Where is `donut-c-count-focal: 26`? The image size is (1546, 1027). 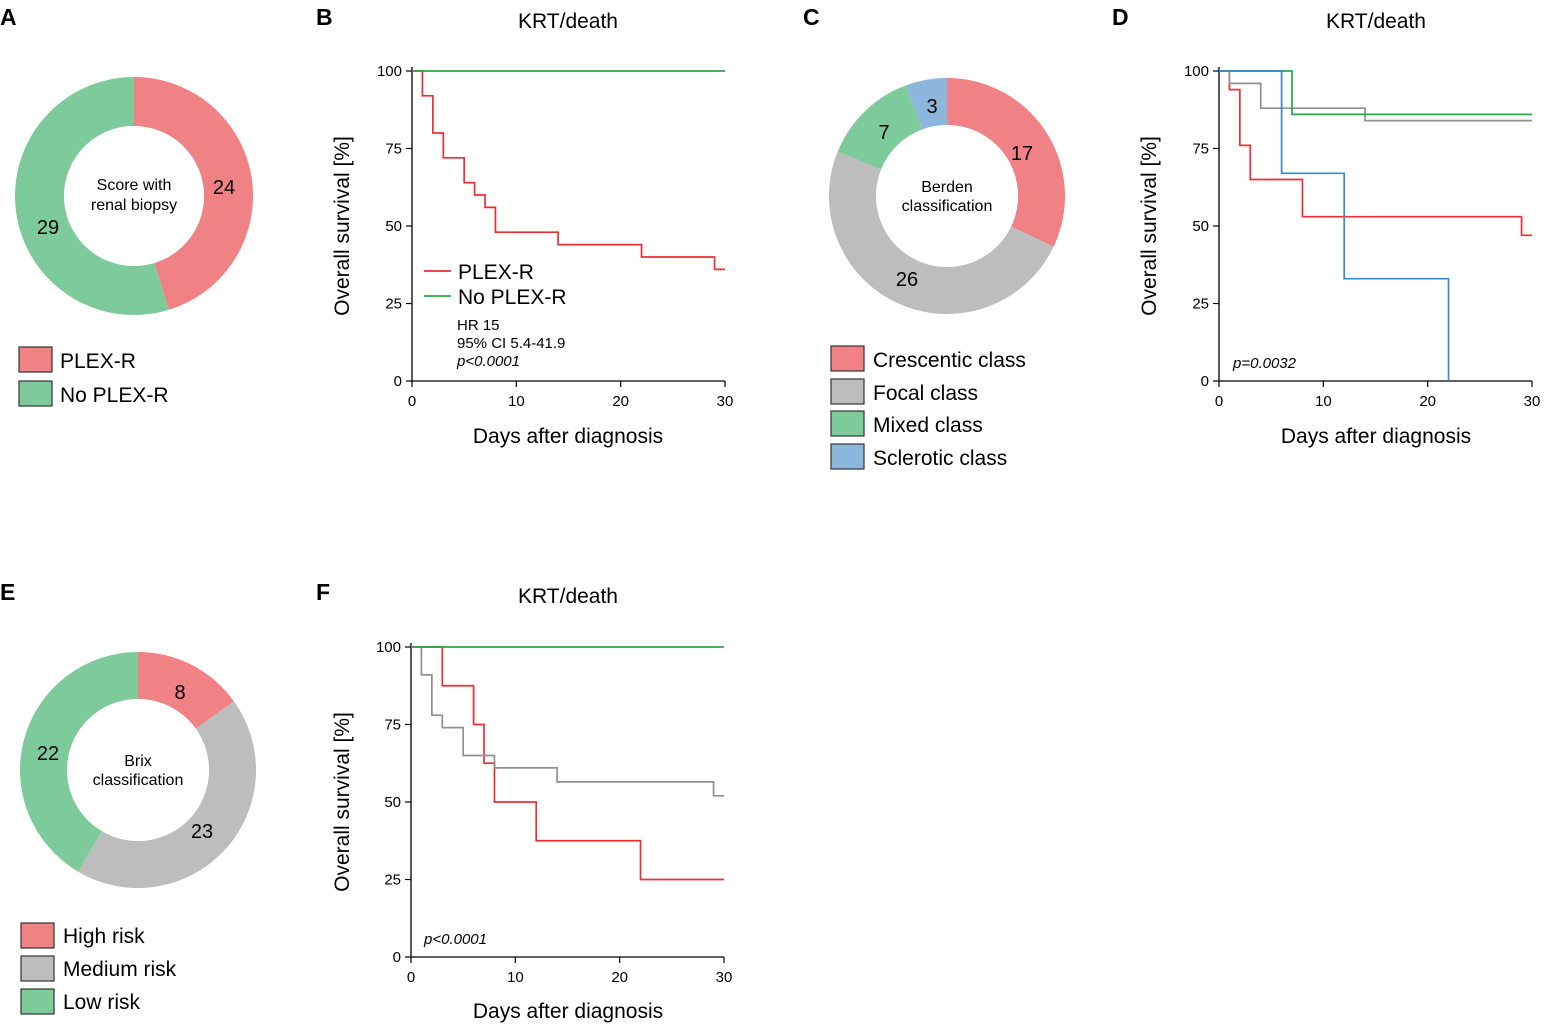 donut-c-count-focal: 26 is located at coordinates (907, 280).